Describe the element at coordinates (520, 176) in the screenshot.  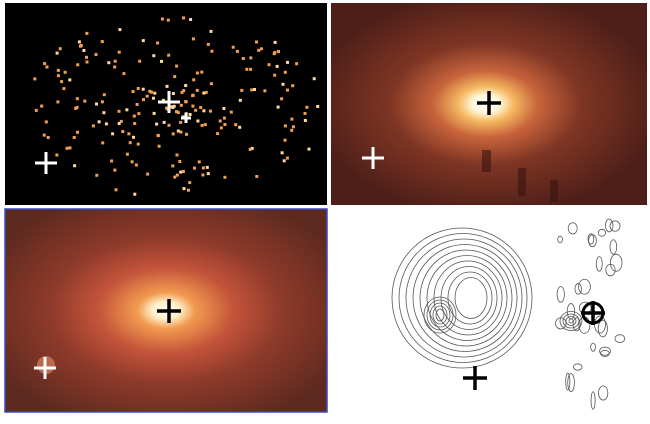
I see `artifacts` at that location.